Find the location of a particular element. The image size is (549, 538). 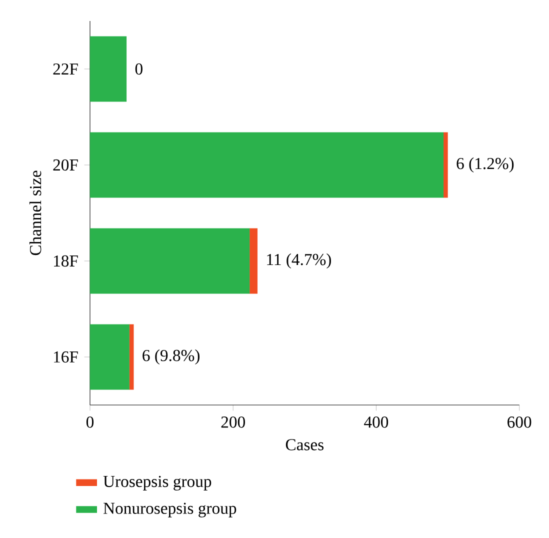

y-axis-title: Channel size is located at coordinates (35, 213).